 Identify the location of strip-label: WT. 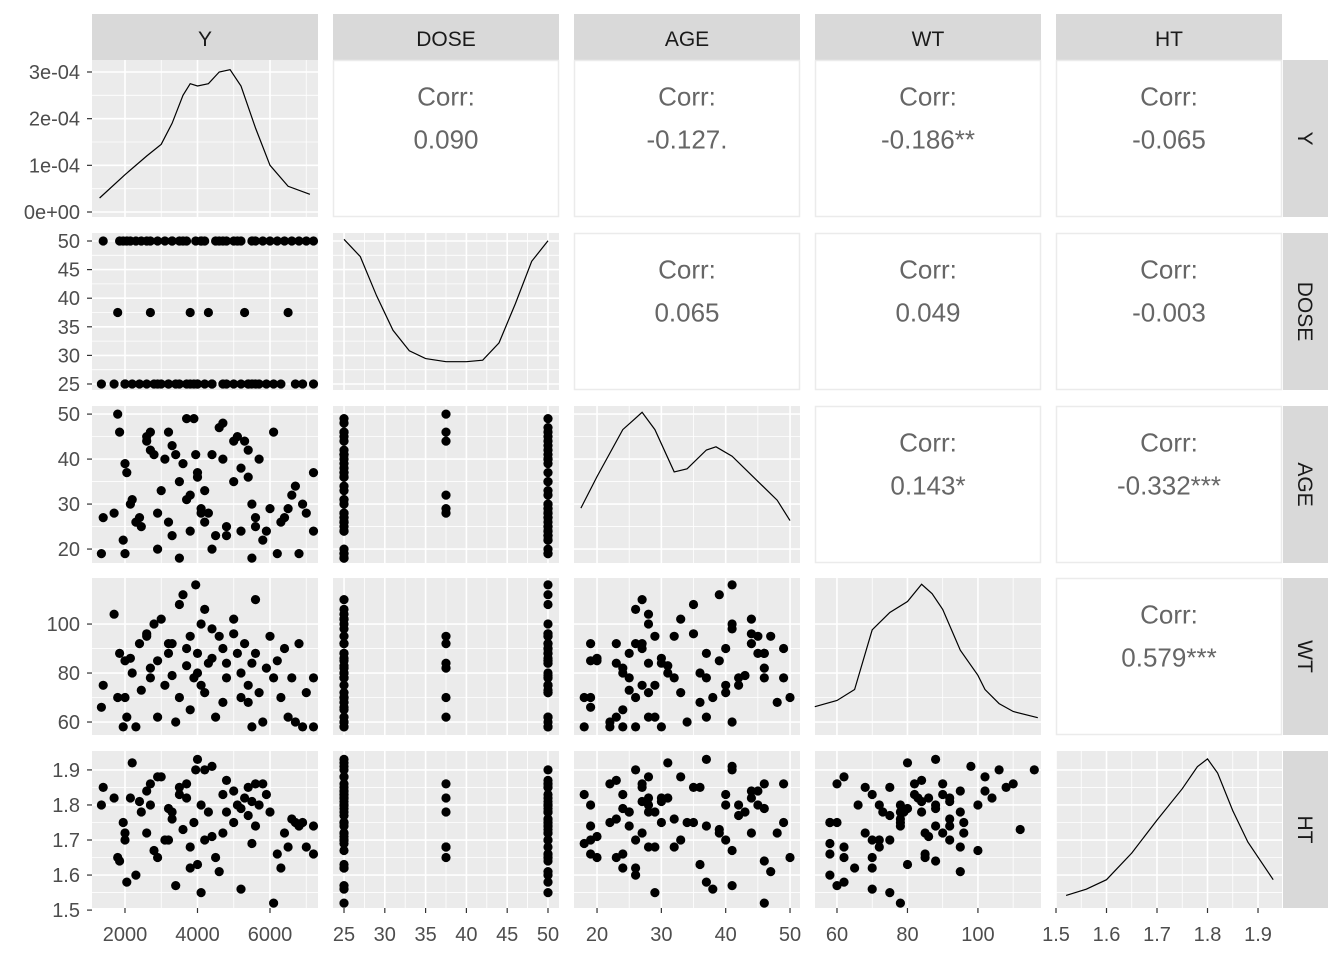
(1304, 656).